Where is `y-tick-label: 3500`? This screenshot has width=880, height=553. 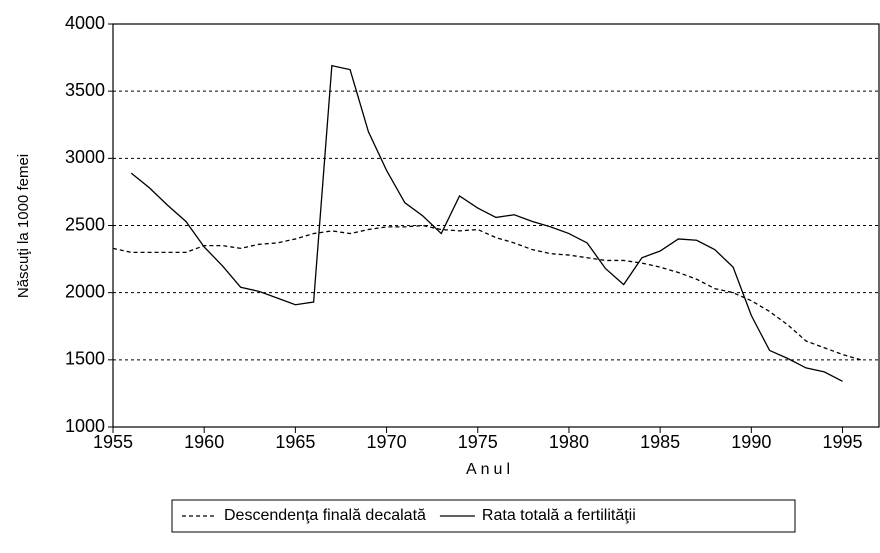 y-tick-label: 3500 is located at coordinates (85, 90).